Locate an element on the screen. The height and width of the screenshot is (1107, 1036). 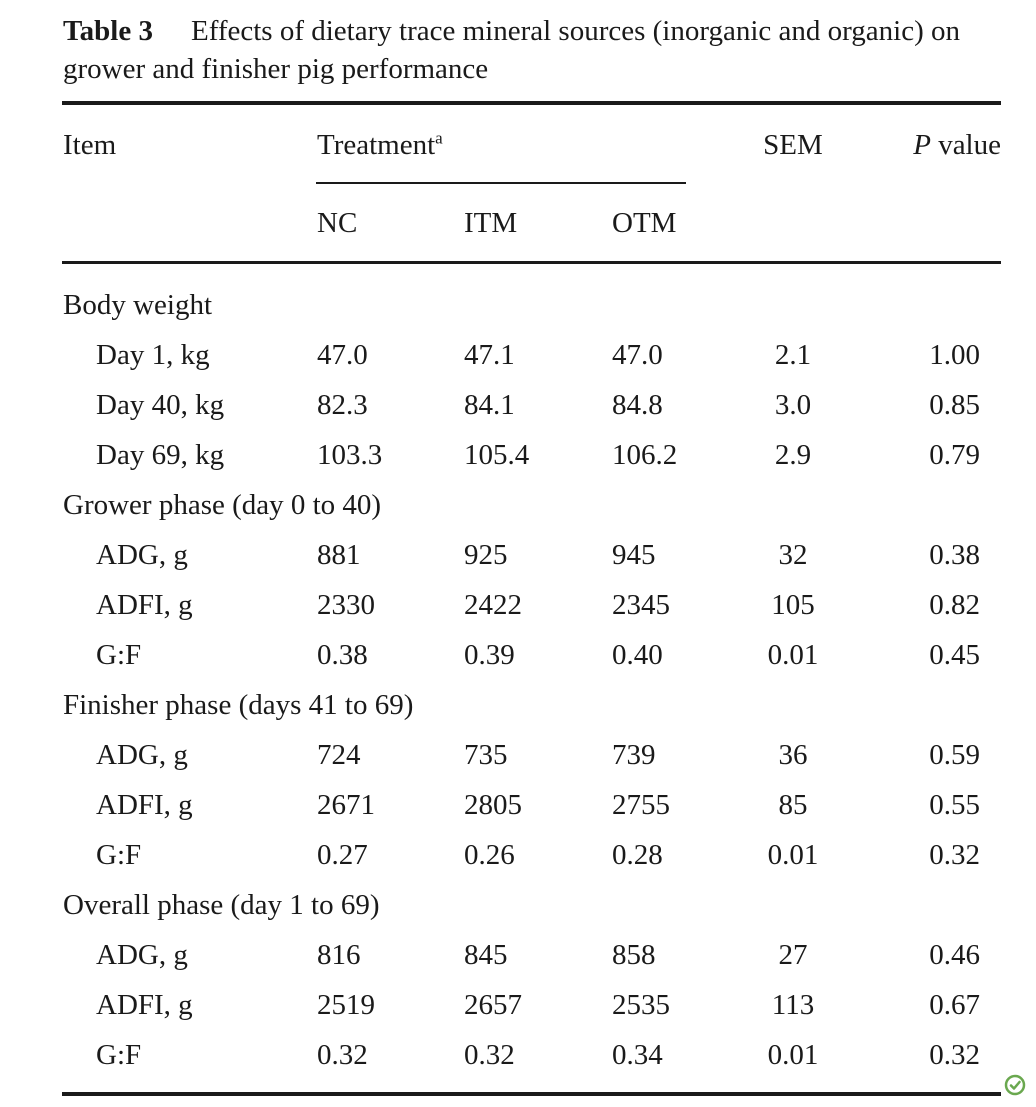
header-otm: OTM is located at coordinates (644, 223).